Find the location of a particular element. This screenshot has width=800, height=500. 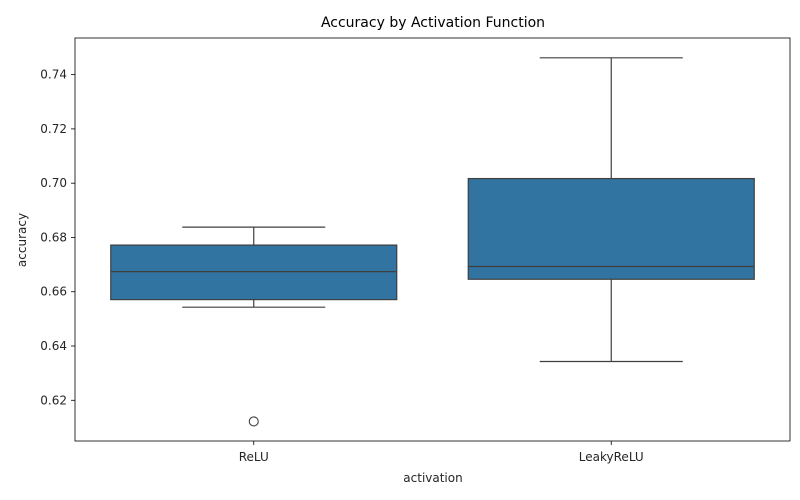

box-group is located at coordinates (254, 326).